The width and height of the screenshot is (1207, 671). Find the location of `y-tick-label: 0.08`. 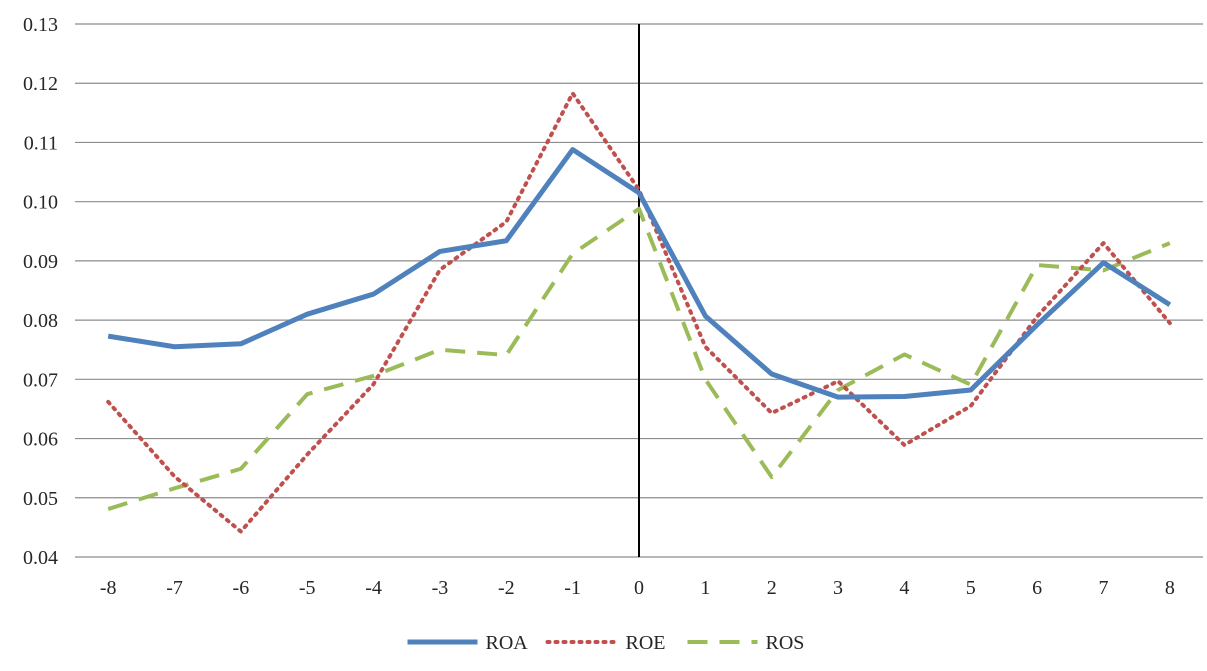

y-tick-label: 0.08 is located at coordinates (40, 321).